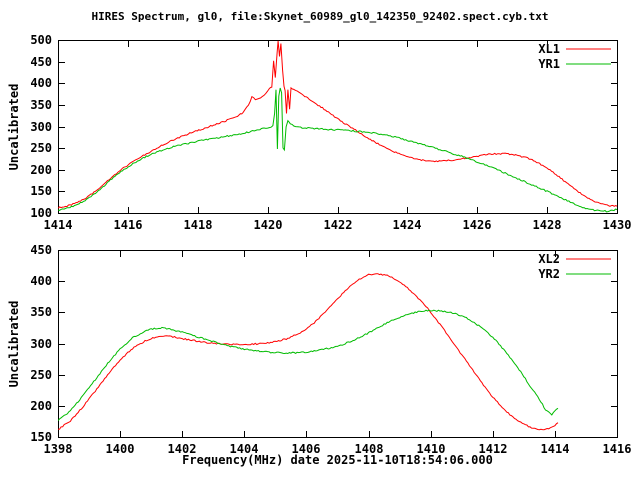 This screenshot has width=640, height=480. What do you see at coordinates (198, 225) in the screenshot?
I see `x-tick-label: 1418` at bounding box center [198, 225].